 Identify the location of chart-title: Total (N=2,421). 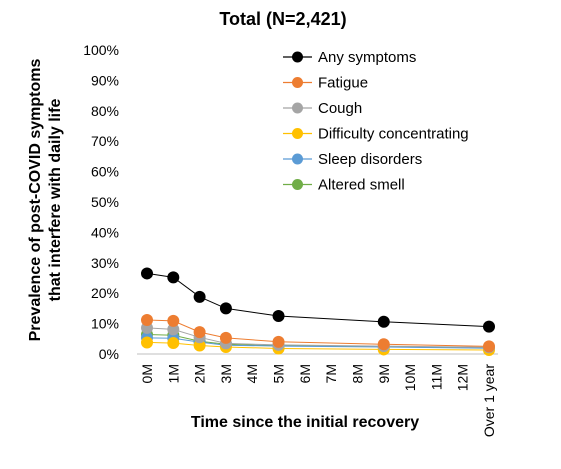
(282, 19).